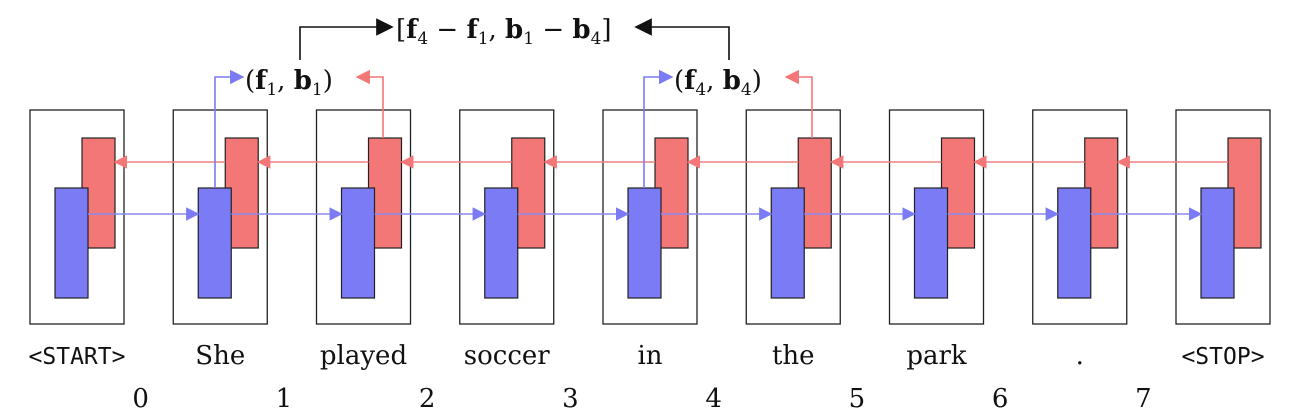 Image resolution: width=1300 pixels, height=420 pixels. I want to click on token-label: played, so click(363, 356).